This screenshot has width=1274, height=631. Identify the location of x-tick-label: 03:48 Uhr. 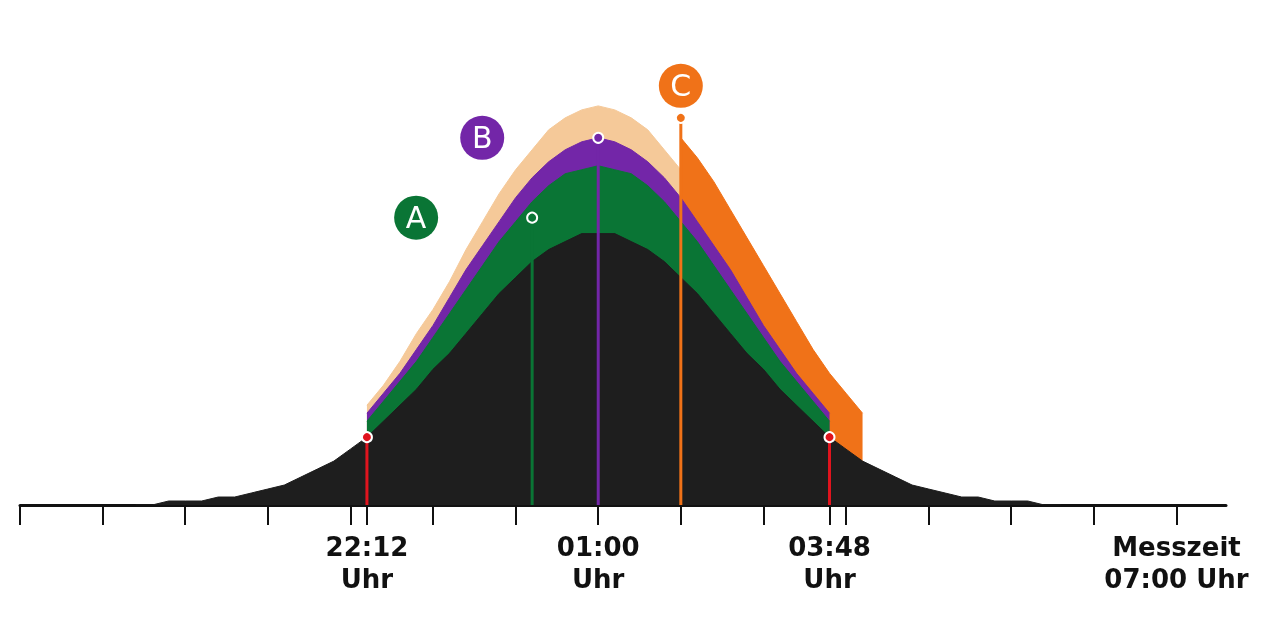
(829, 563).